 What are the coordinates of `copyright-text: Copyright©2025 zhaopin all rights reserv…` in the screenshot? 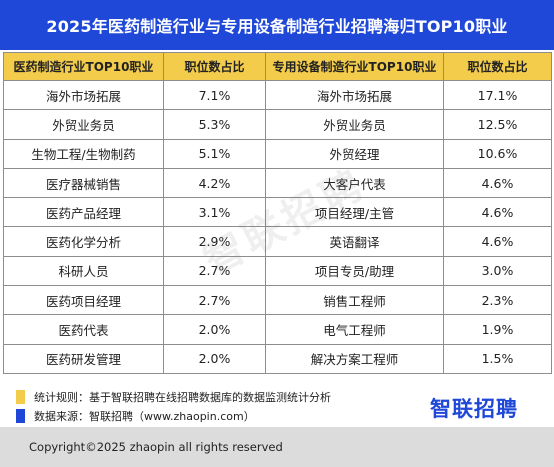 It's located at (156, 447).